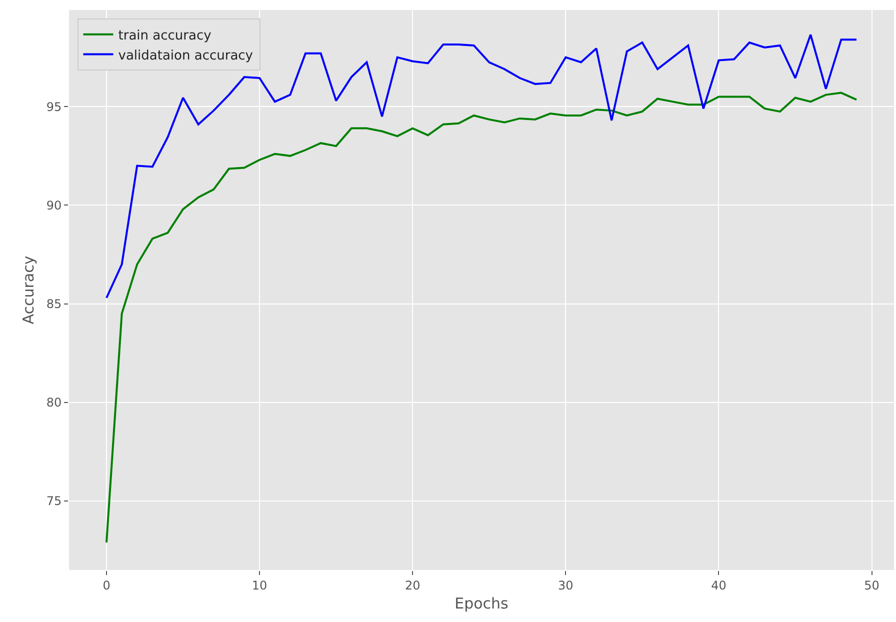 This screenshot has width=896, height=622. What do you see at coordinates (54, 403) in the screenshot?
I see `y-tick-label: 80` at bounding box center [54, 403].